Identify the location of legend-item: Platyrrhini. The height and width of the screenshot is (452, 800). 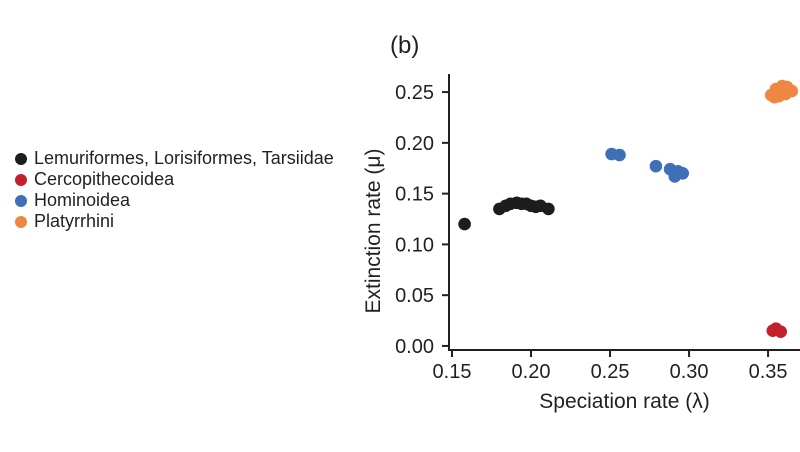
(174, 221).